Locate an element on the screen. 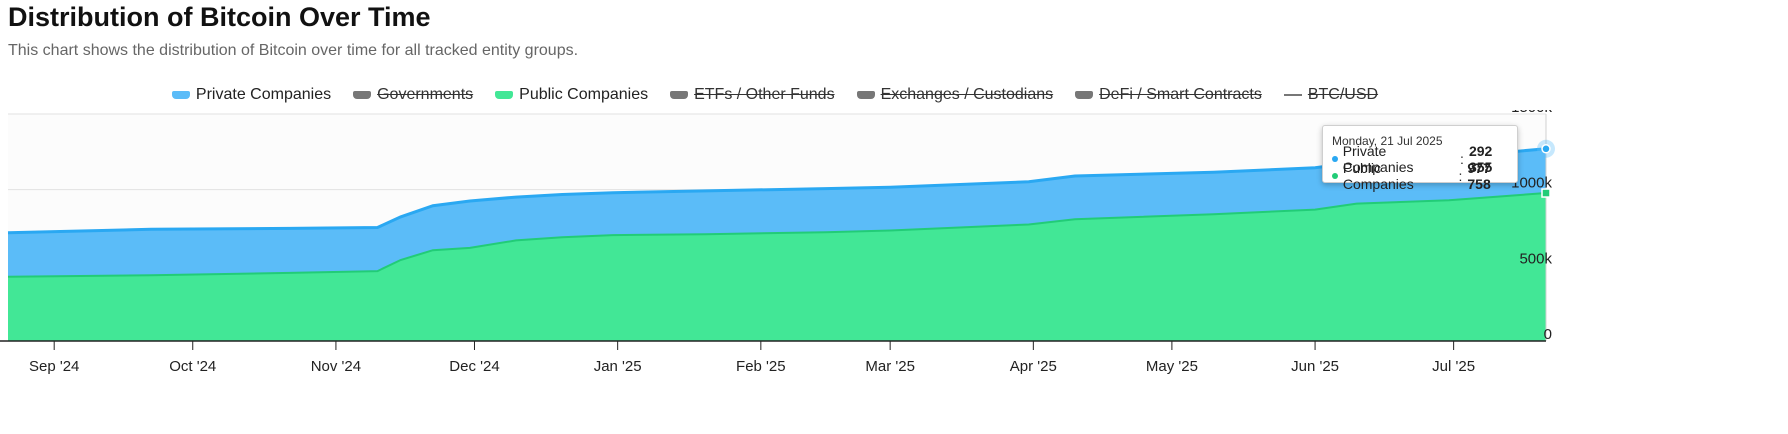 Image resolution: width=1788 pixels, height=434 pixels. legend-item-public-companies: Public Companies is located at coordinates (571, 95).